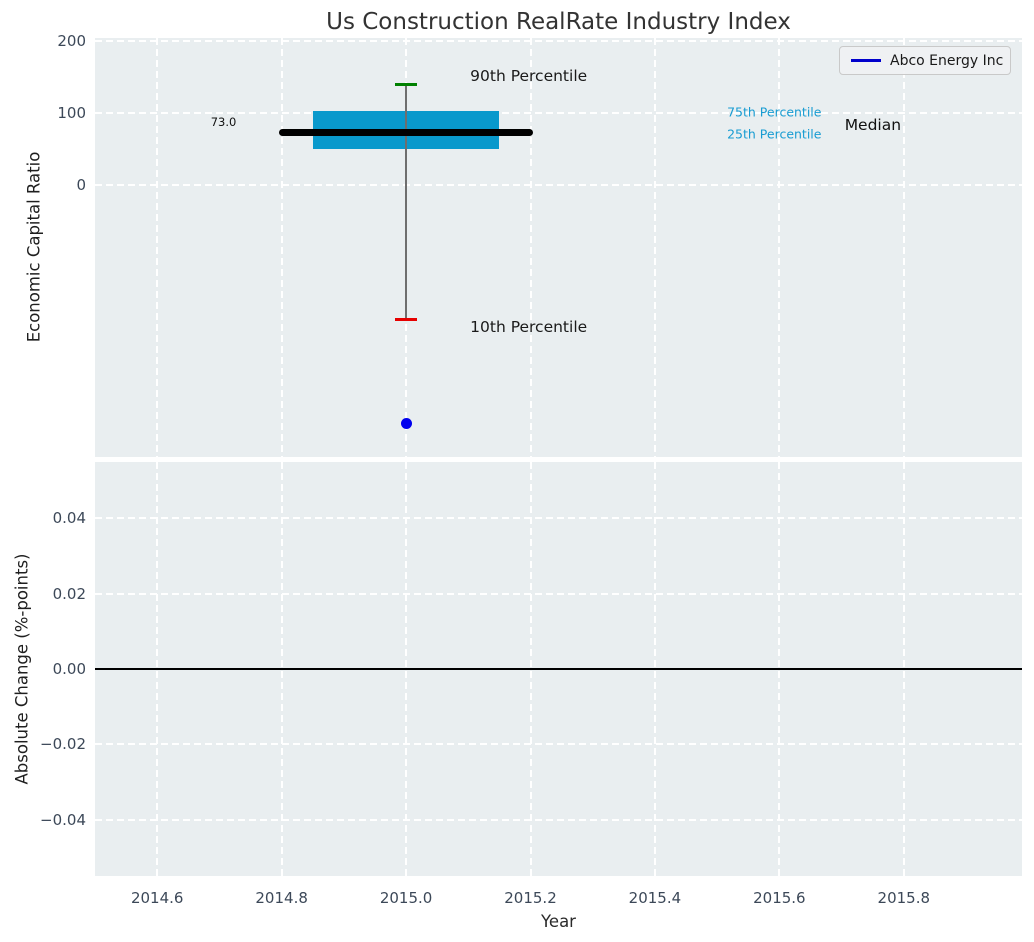 This screenshot has width=1034, height=942. Describe the element at coordinates (530, 898) in the screenshot. I see `x-tick-label: 2015.2` at that location.